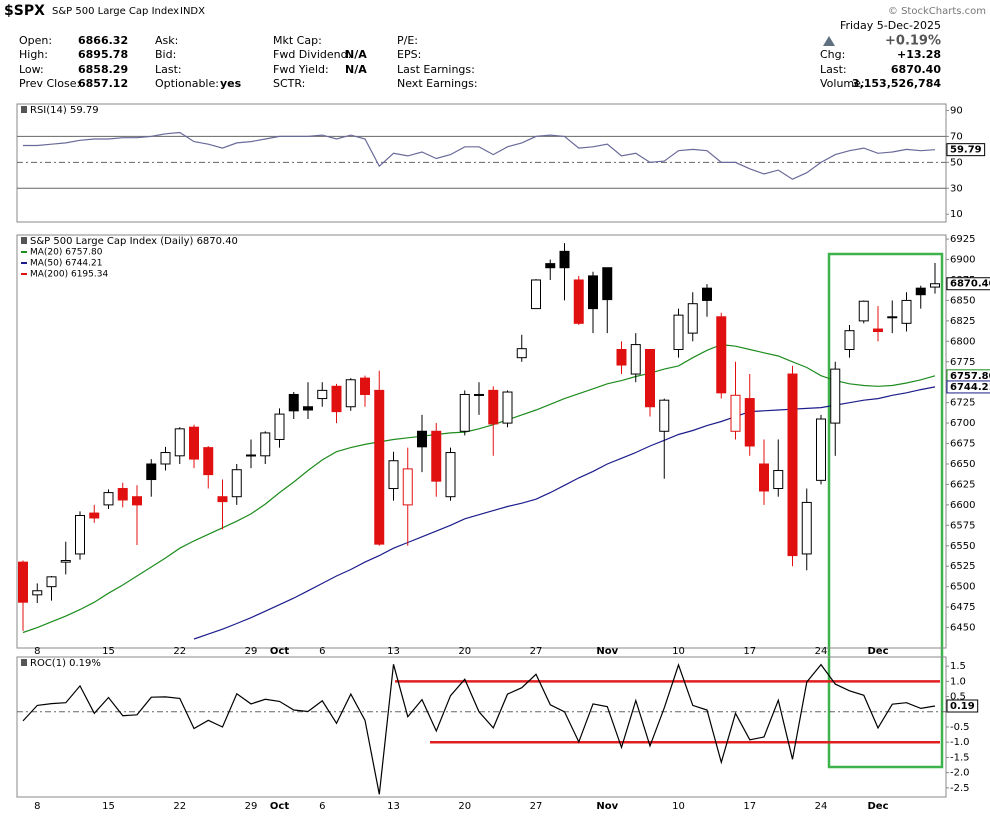 This screenshot has width=990, height=817. Describe the element at coordinates (24, 11) in the screenshot. I see `symbol: $SPX` at that location.